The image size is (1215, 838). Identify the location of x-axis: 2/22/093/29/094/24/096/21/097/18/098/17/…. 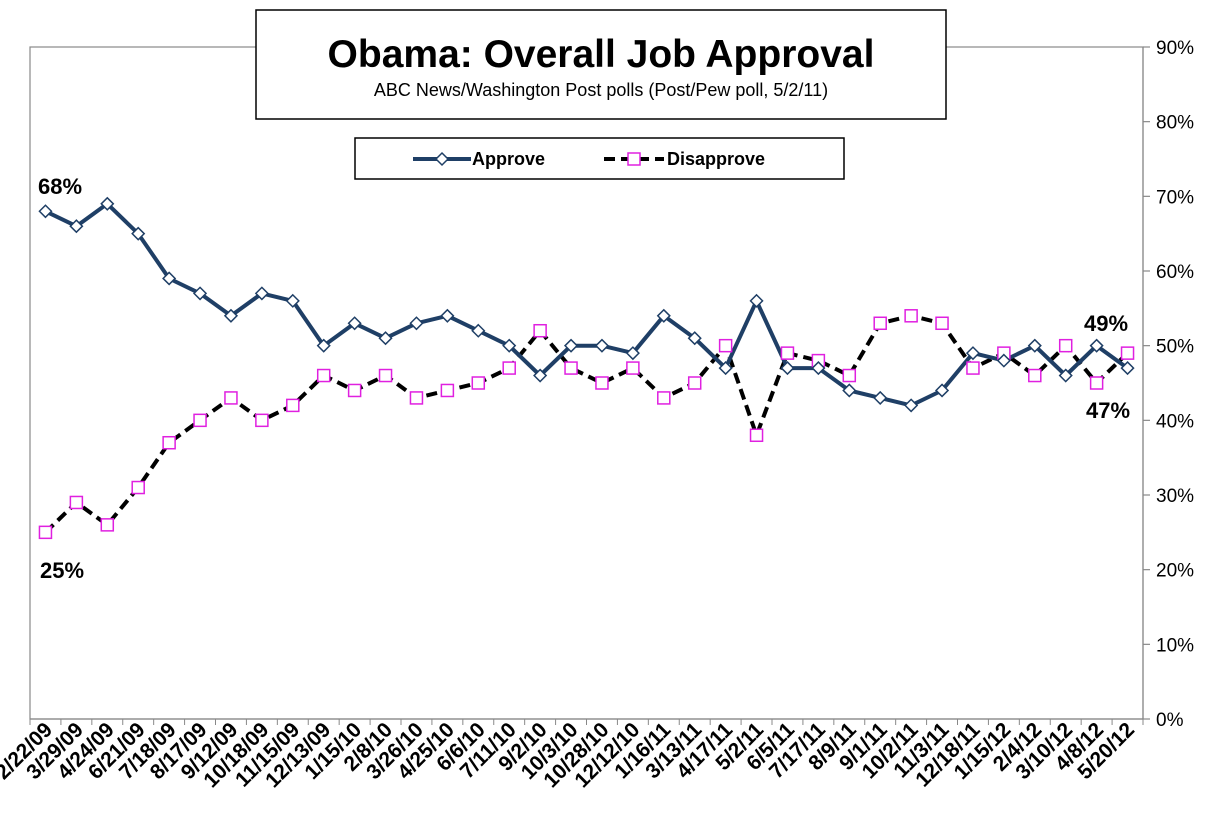
(572, 755).